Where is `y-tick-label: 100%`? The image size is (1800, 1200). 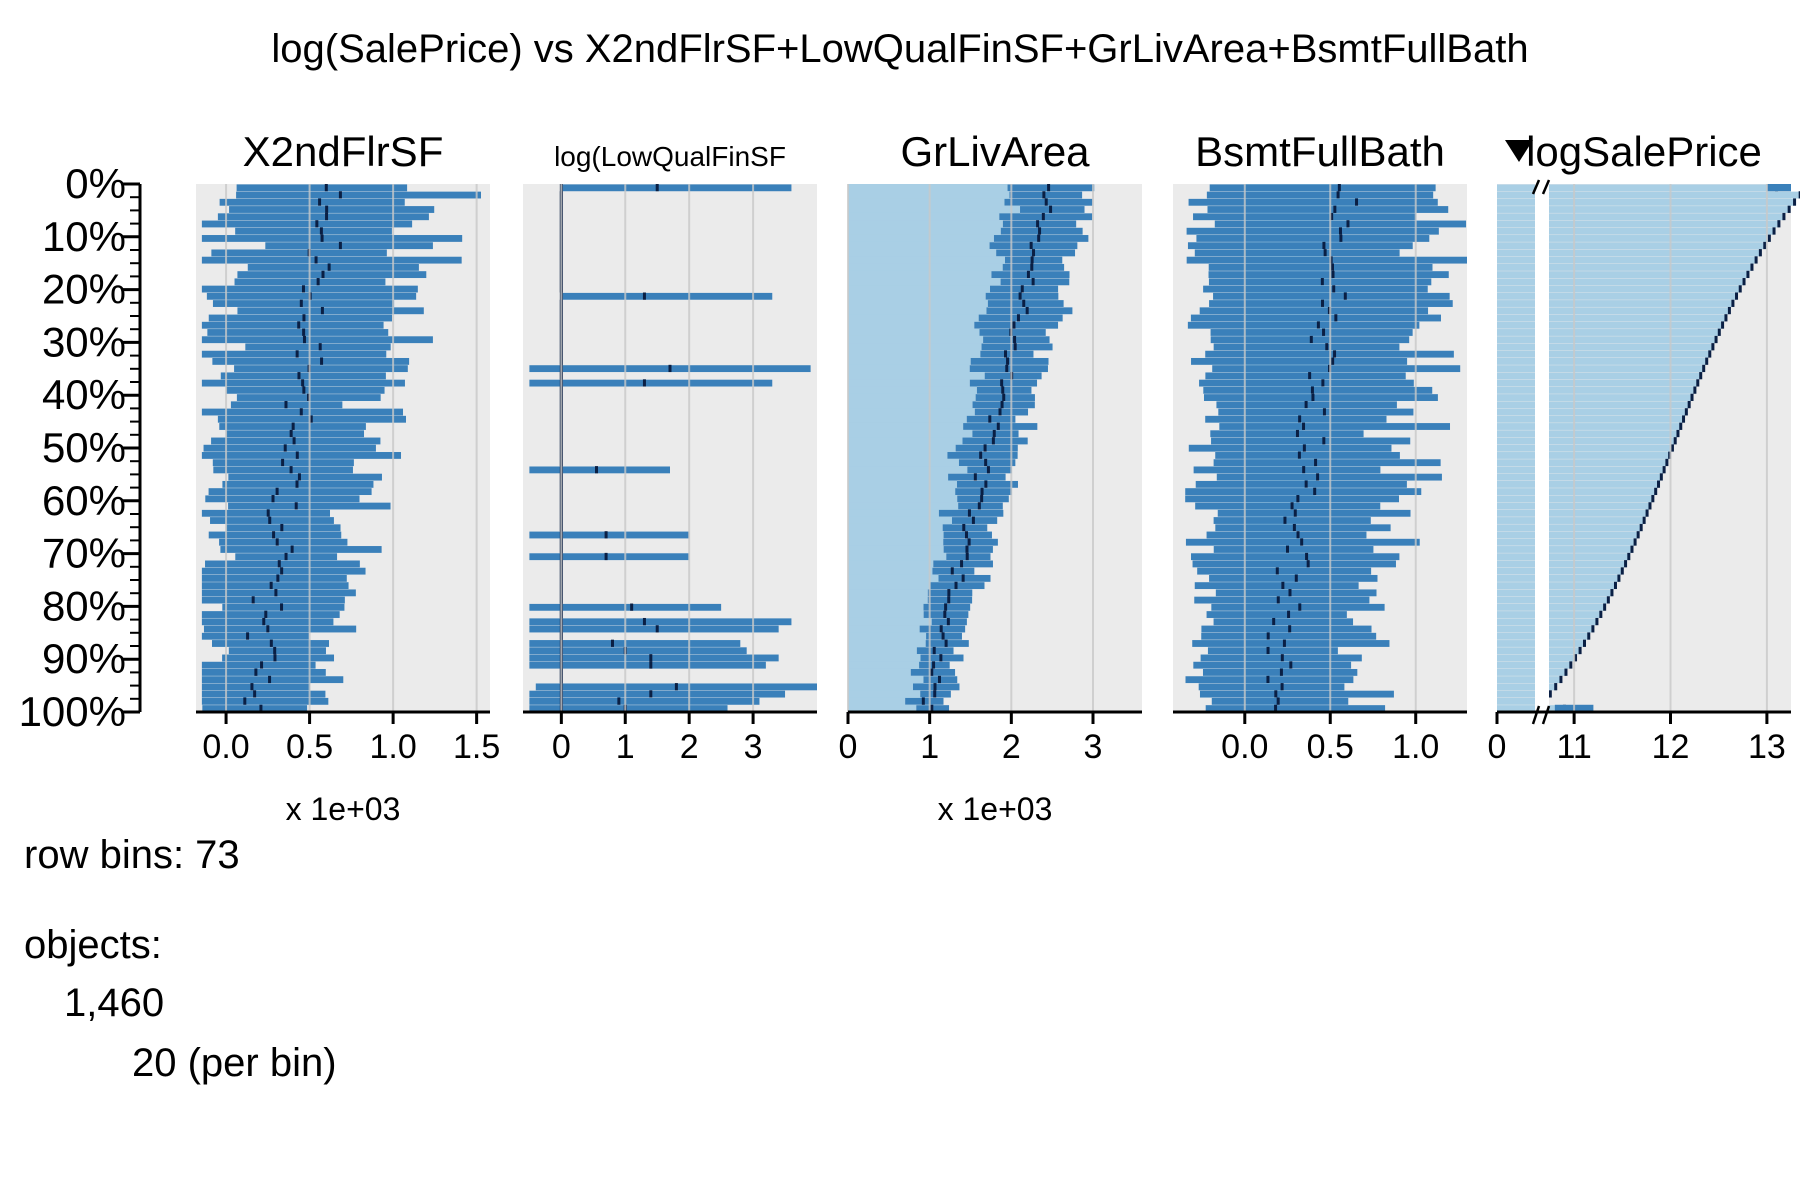 y-tick-label: 100% is located at coordinates (72, 711).